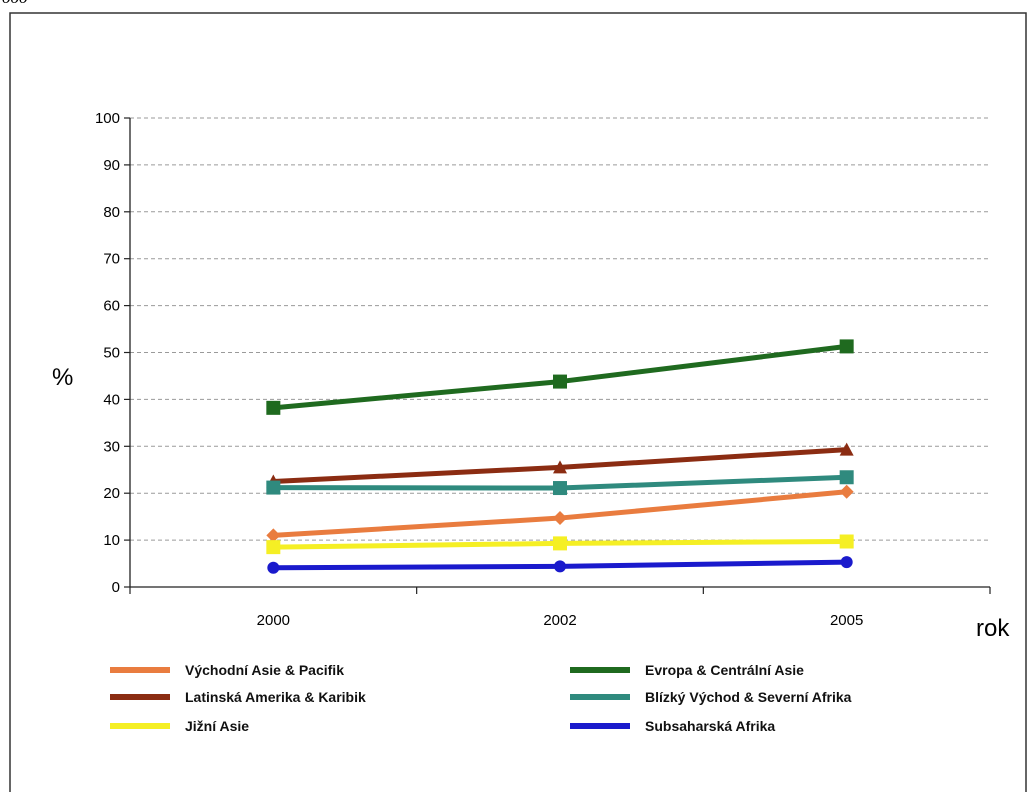 Image resolution: width=1036 pixels, height=792 pixels. What do you see at coordinates (559, 620) in the screenshot?
I see `x-tick-label: 2002` at bounding box center [559, 620].